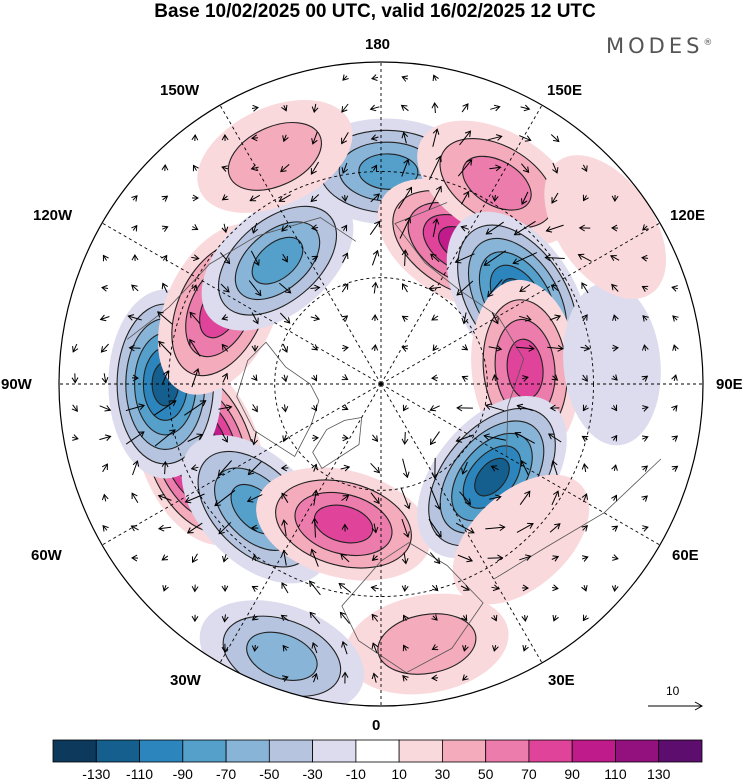 The image size is (750, 783). What do you see at coordinates (96, 774) in the screenshot?
I see `colorbar-tick-label: -130` at bounding box center [96, 774].